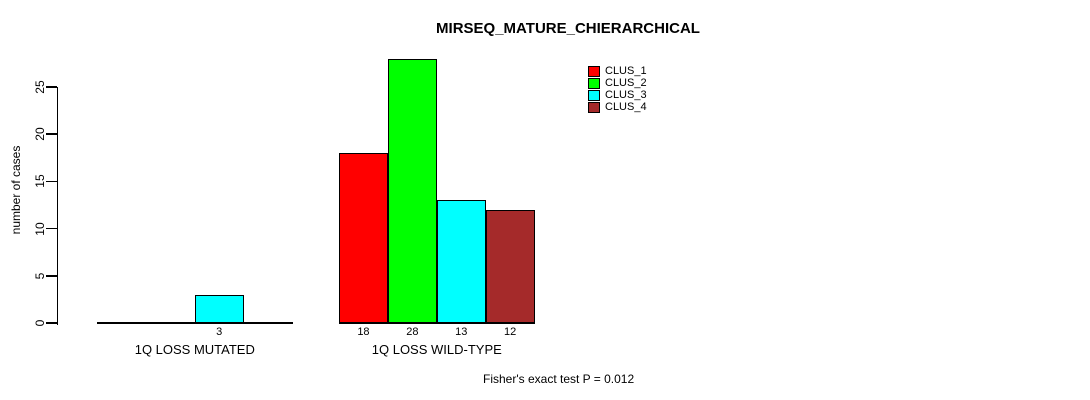 This screenshot has width=1090, height=400. I want to click on group-label: 1Q LOSS WILD-TYPE, so click(436, 349).